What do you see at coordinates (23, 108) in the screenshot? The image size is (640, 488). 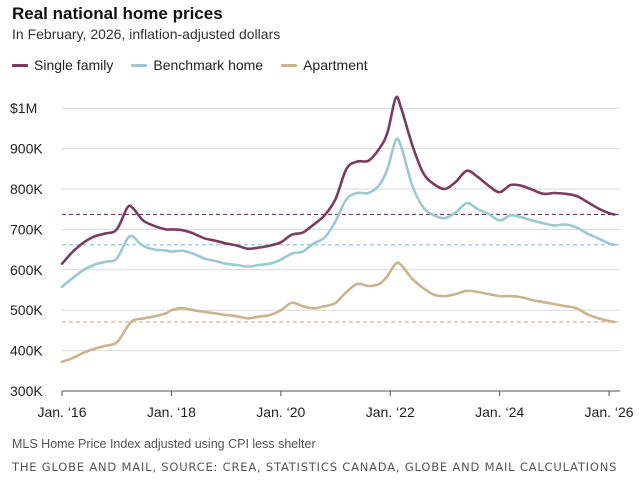 I see `y-tick-label-1m: $1M` at bounding box center [23, 108].